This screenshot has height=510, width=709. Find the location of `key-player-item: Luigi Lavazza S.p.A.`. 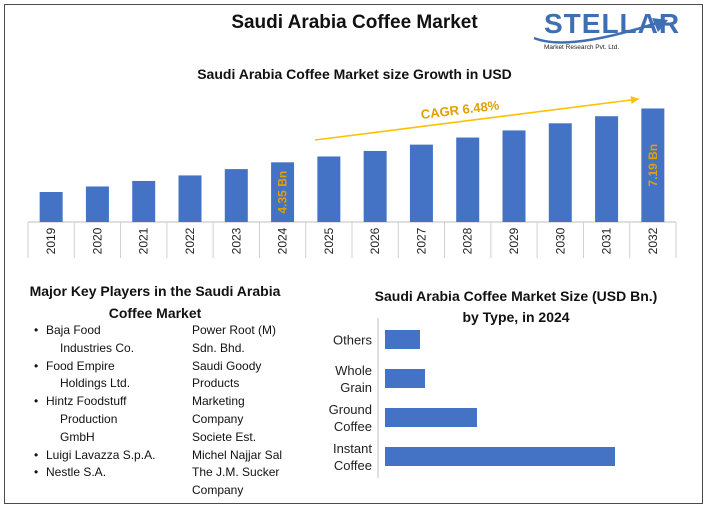

key-player-item: Luigi Lavazza S.p.A. is located at coordinates (110, 456).